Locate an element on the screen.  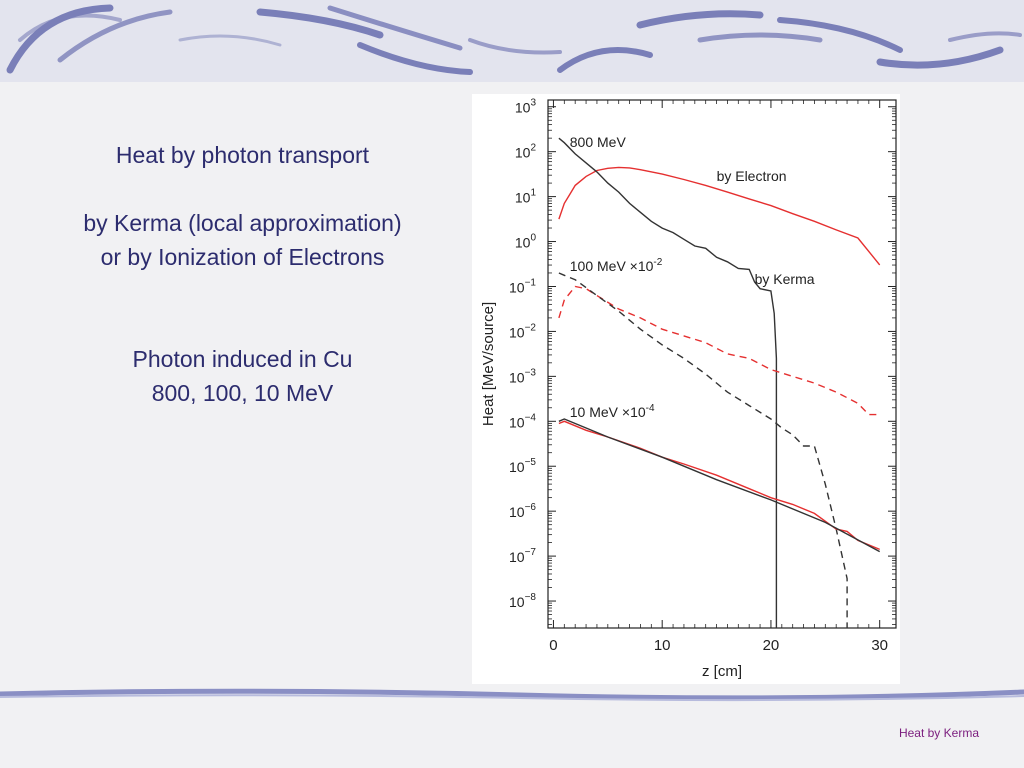
y-tick-exponent: 1 is located at coordinates (533, 193).